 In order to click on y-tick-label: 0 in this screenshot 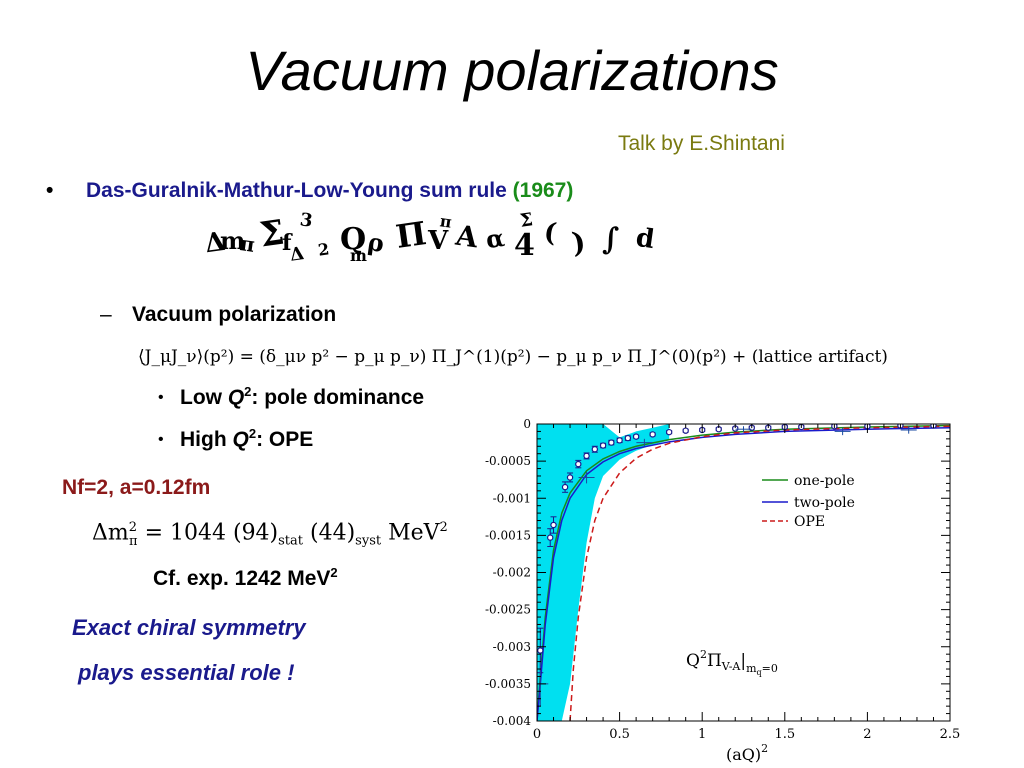, I will do `click(527, 424)`.